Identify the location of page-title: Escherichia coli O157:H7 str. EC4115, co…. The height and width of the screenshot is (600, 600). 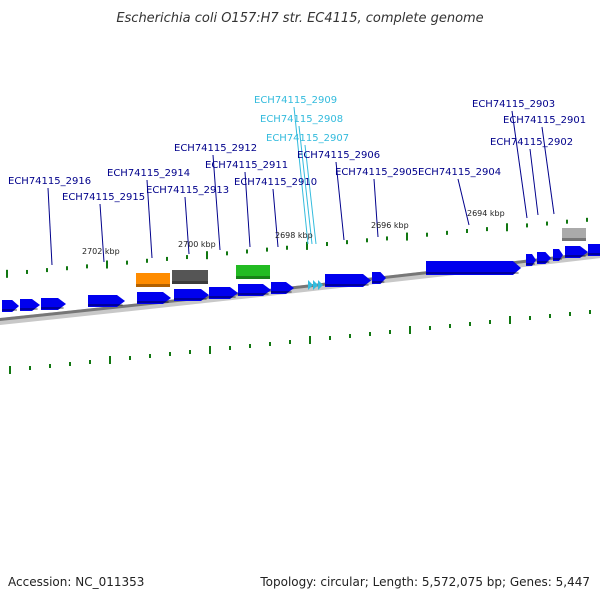
(299, 18).